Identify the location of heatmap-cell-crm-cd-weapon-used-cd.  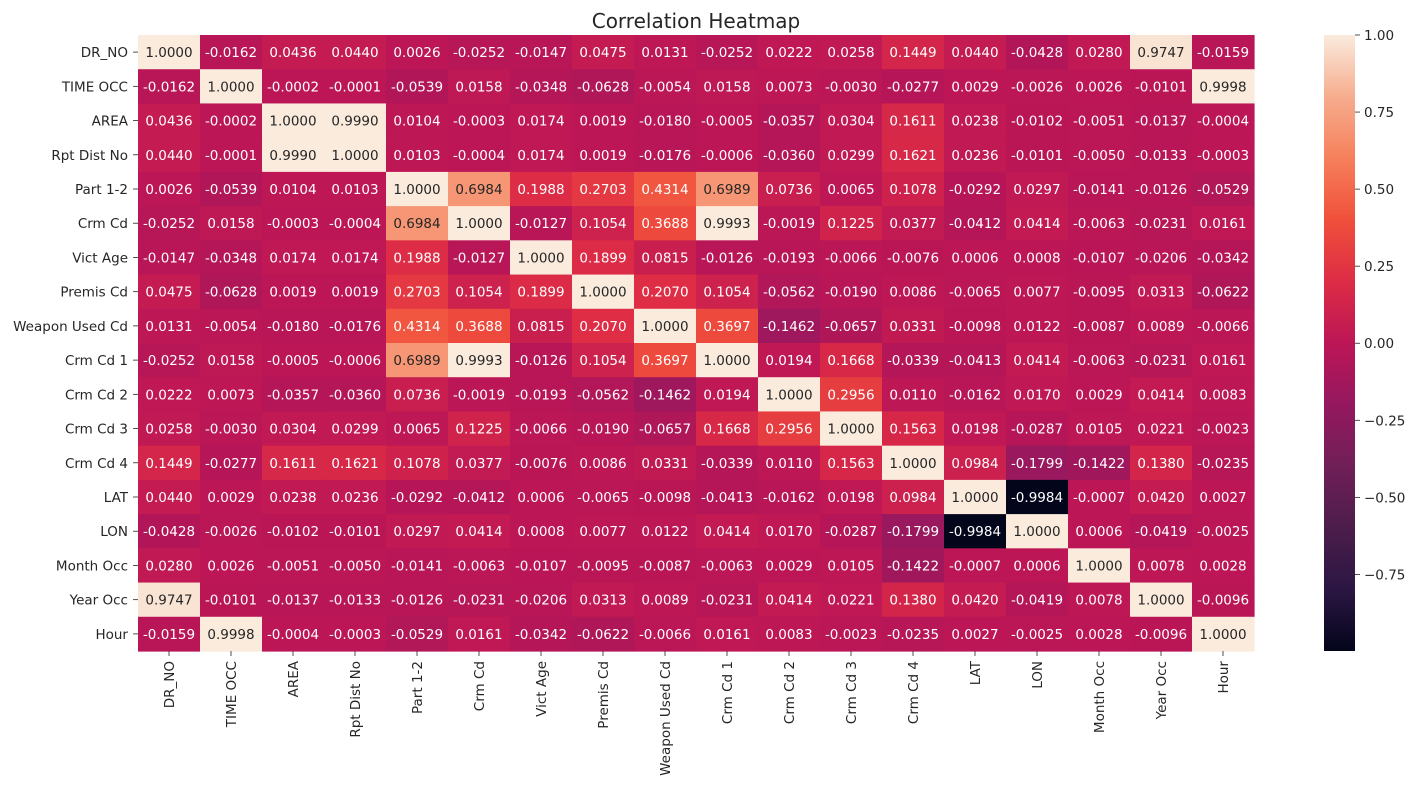
(665, 223).